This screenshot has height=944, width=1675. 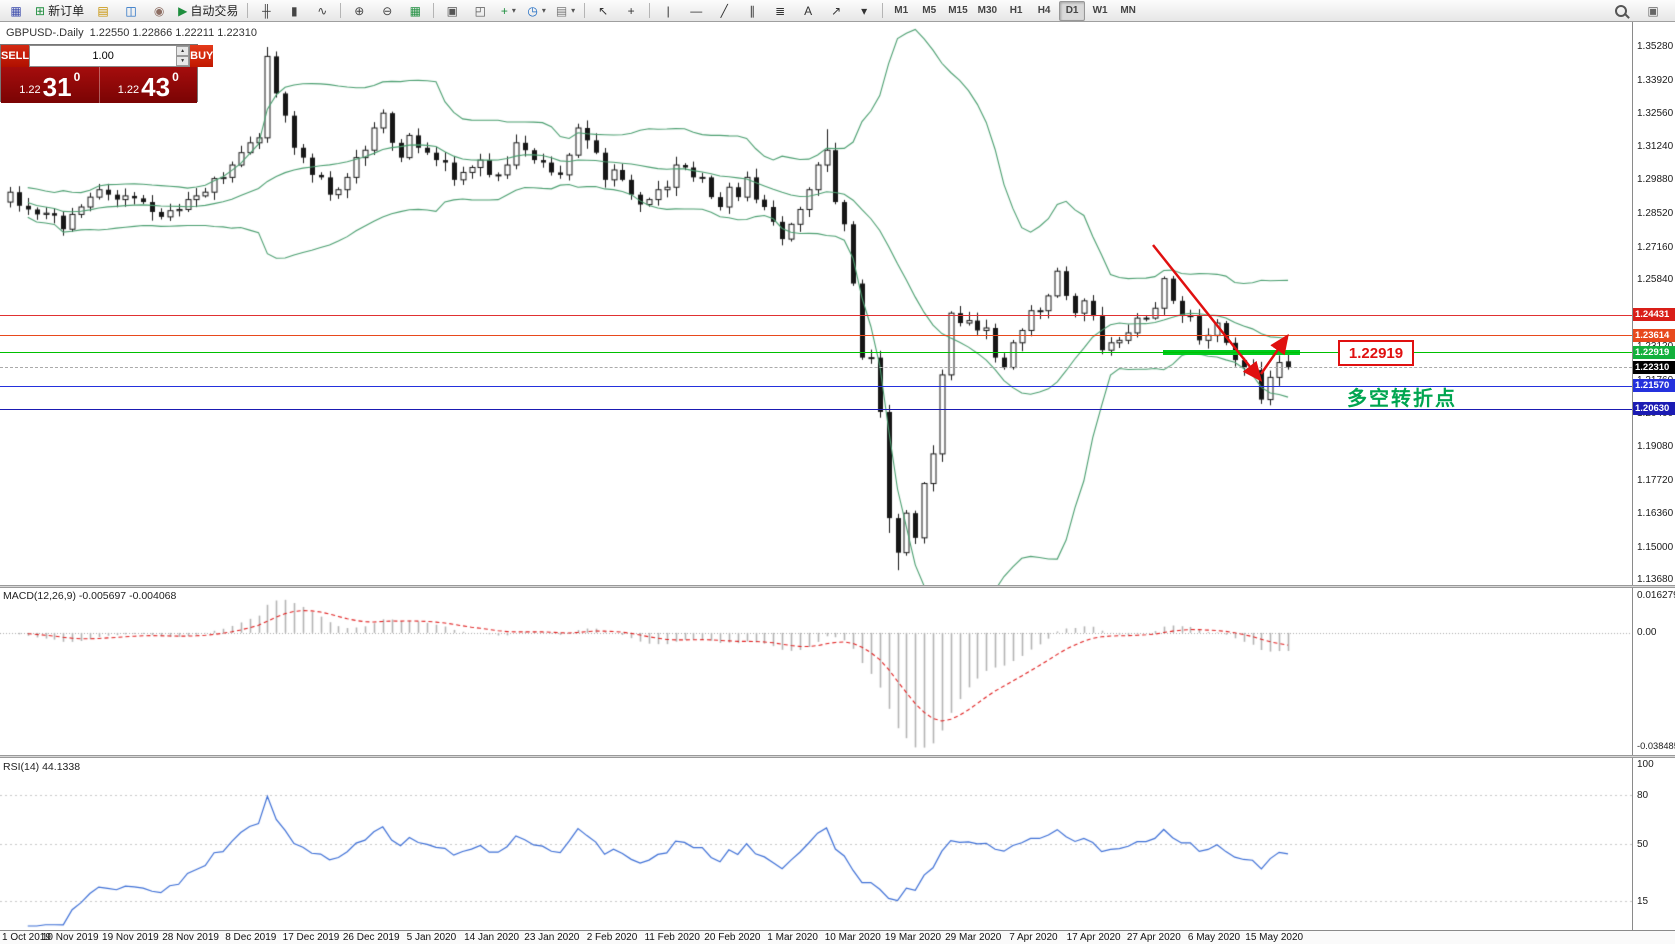 What do you see at coordinates (573, 10) in the screenshot?
I see `templates-button-caret: ▾` at bounding box center [573, 10].